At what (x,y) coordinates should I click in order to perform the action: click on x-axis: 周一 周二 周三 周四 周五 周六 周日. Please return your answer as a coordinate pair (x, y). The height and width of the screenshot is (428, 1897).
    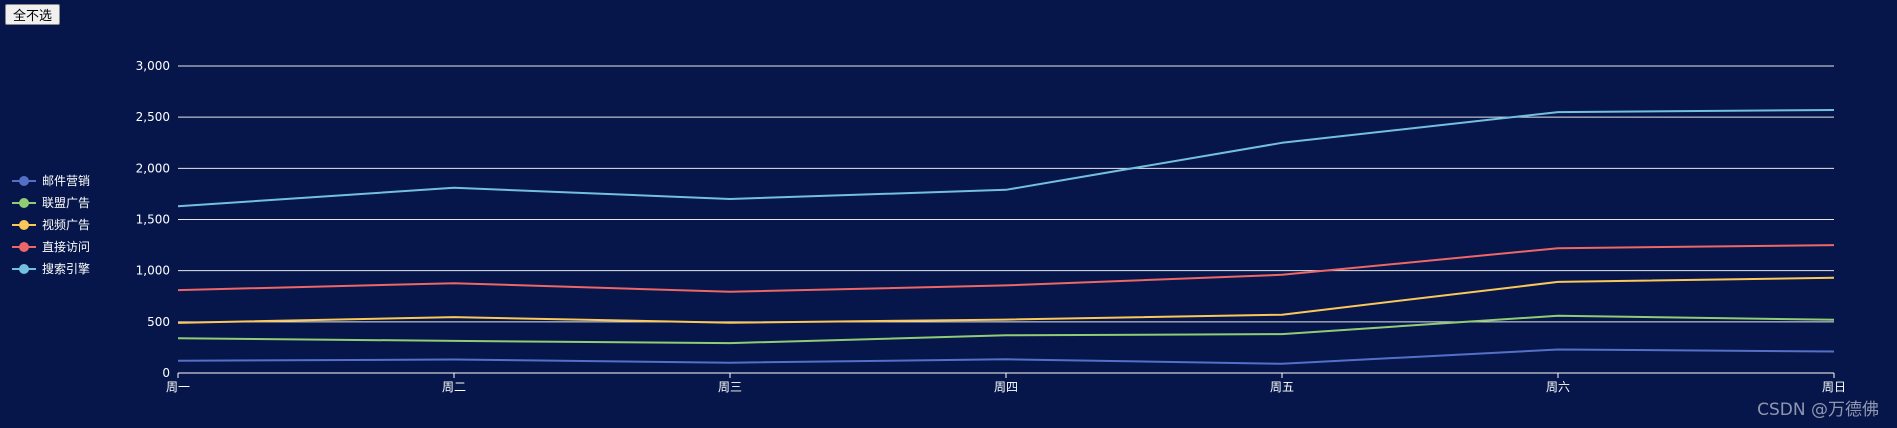
    Looking at the image, I should click on (1006, 383).